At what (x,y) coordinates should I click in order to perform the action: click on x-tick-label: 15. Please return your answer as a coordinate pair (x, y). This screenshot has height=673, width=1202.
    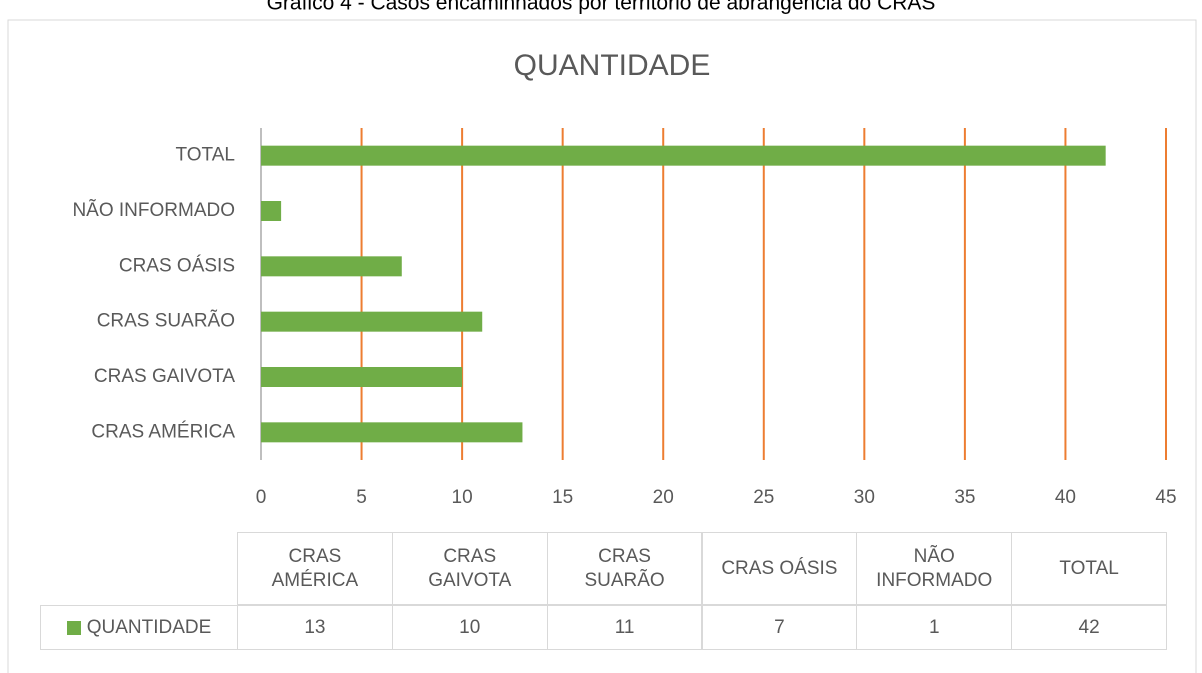
    Looking at the image, I should click on (562, 497).